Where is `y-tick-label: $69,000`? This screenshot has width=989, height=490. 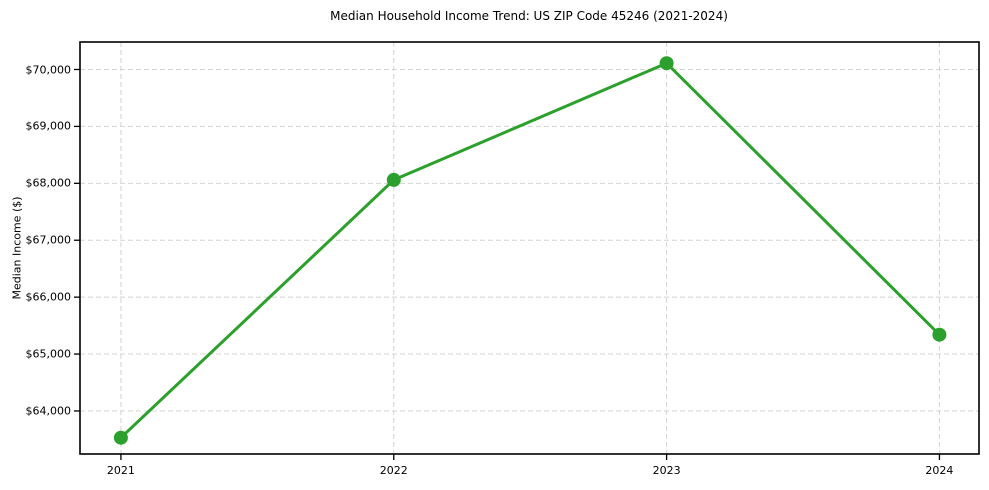
y-tick-label: $69,000 is located at coordinates (48, 126).